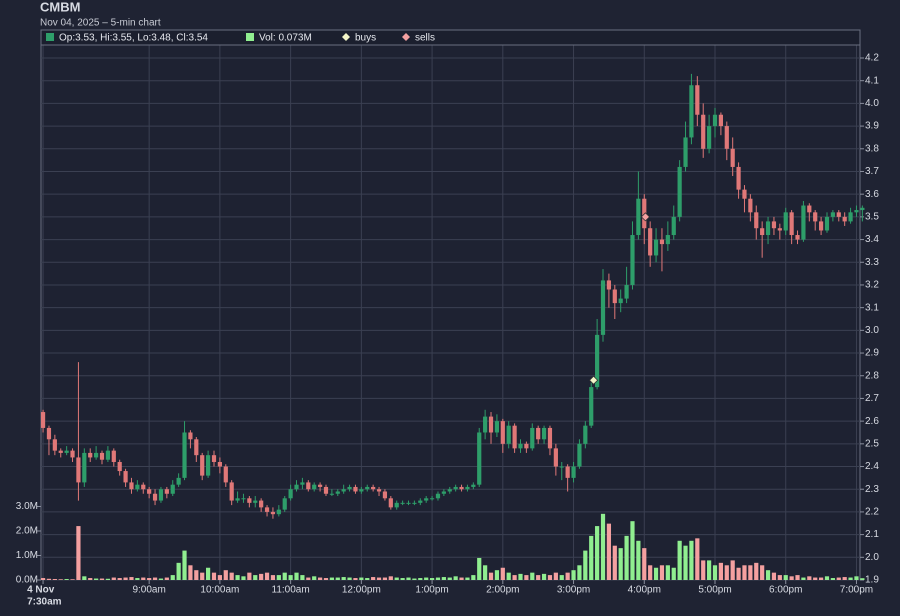  What do you see at coordinates (872, 217) in the screenshot?
I see `y-tick-label: 3.5` at bounding box center [872, 217].